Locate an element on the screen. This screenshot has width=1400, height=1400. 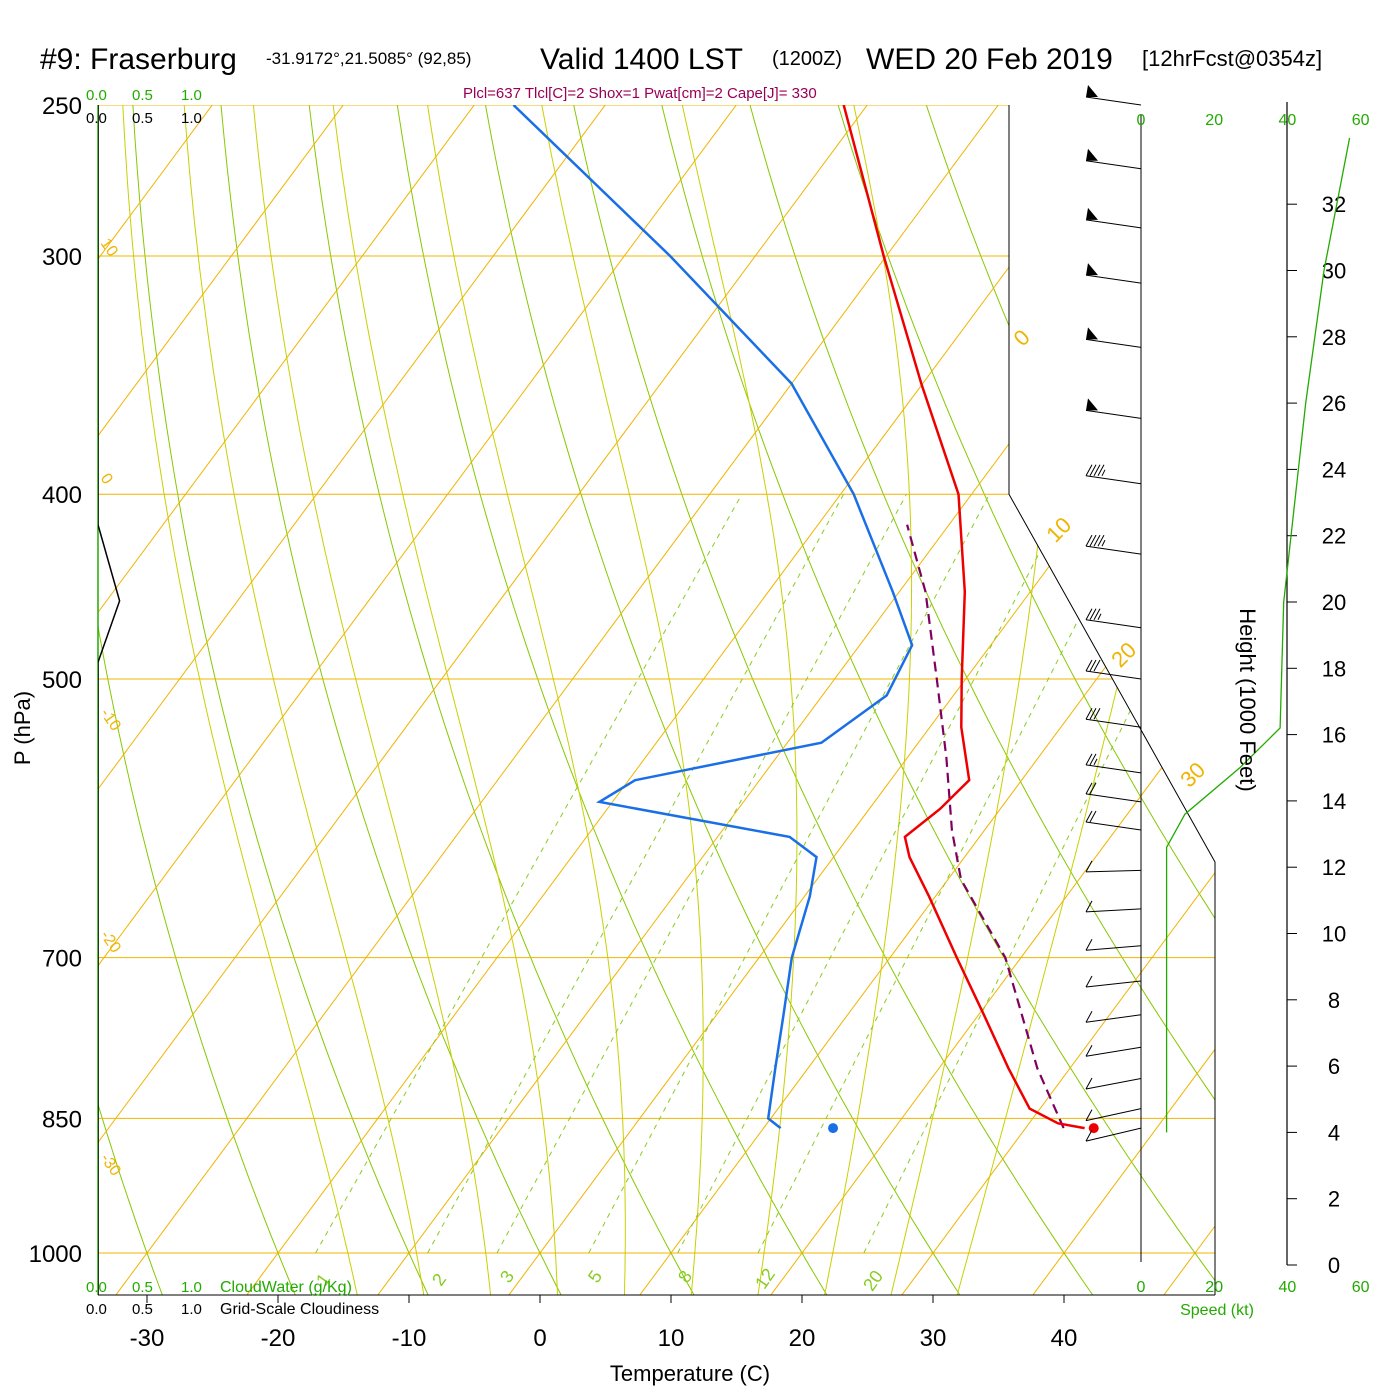
isotherm is located at coordinates (1181, 700).